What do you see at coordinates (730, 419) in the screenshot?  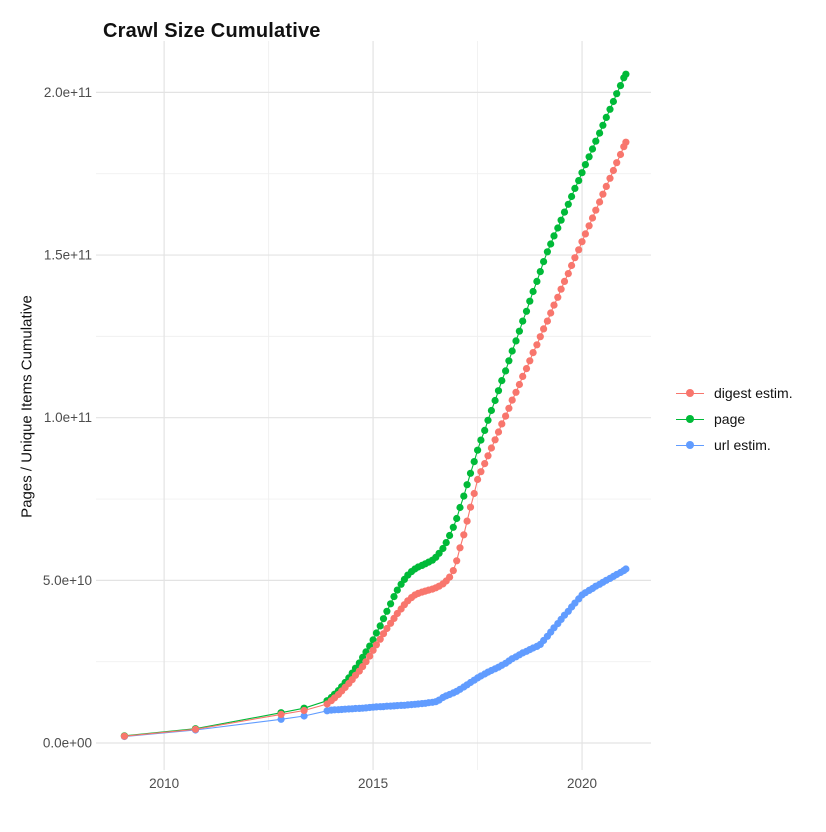 I see `legend-label: page` at bounding box center [730, 419].